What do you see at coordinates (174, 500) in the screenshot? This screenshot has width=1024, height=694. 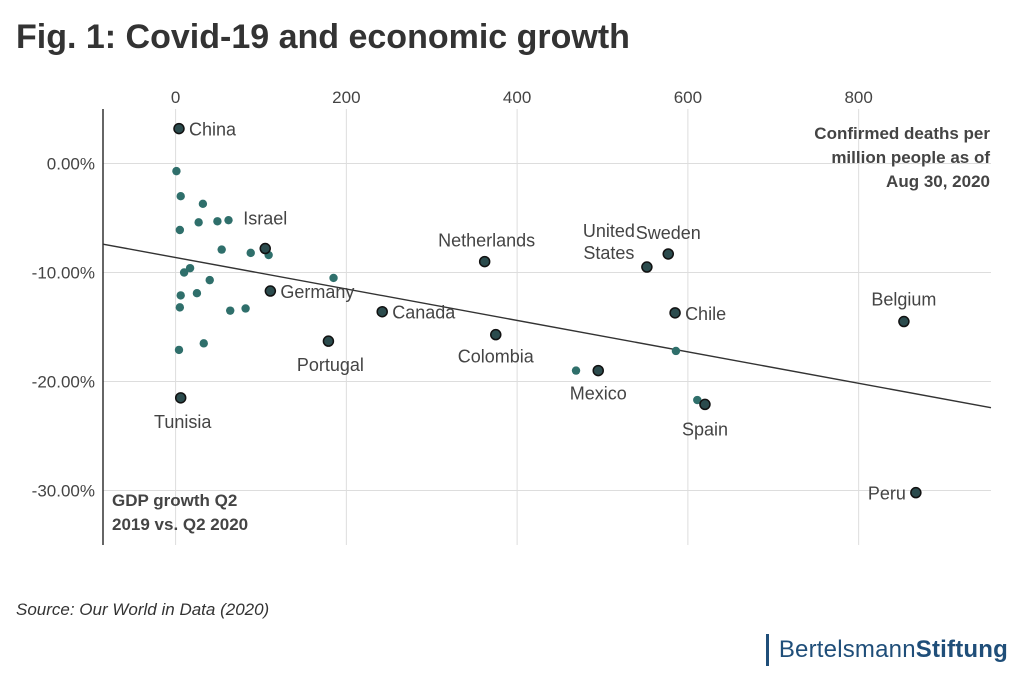 I see `y-axis-title-line: GDP growth Q2` at bounding box center [174, 500].